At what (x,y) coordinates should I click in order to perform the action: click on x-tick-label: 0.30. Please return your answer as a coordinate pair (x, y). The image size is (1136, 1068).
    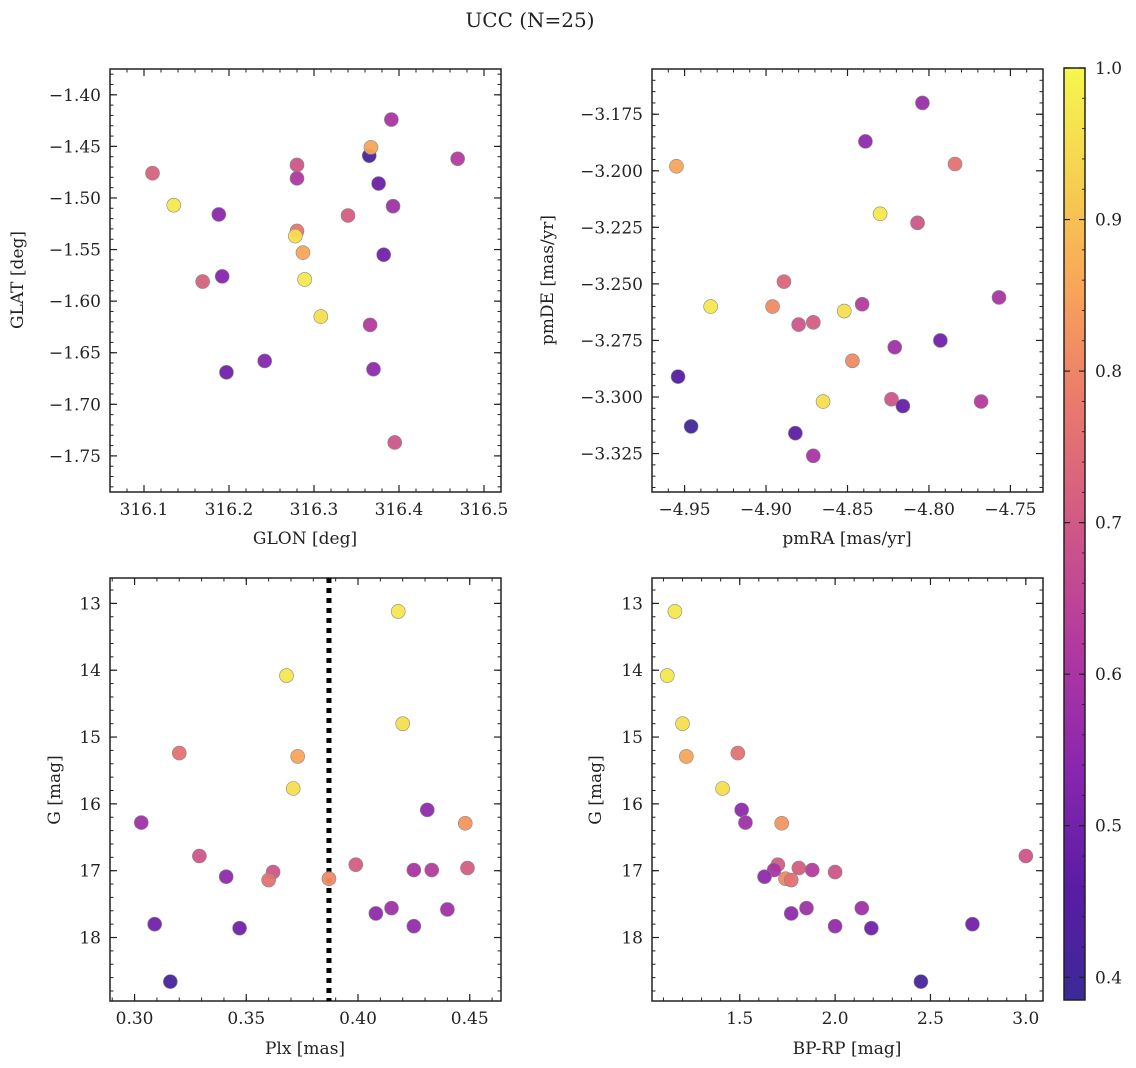
    Looking at the image, I should click on (135, 1019).